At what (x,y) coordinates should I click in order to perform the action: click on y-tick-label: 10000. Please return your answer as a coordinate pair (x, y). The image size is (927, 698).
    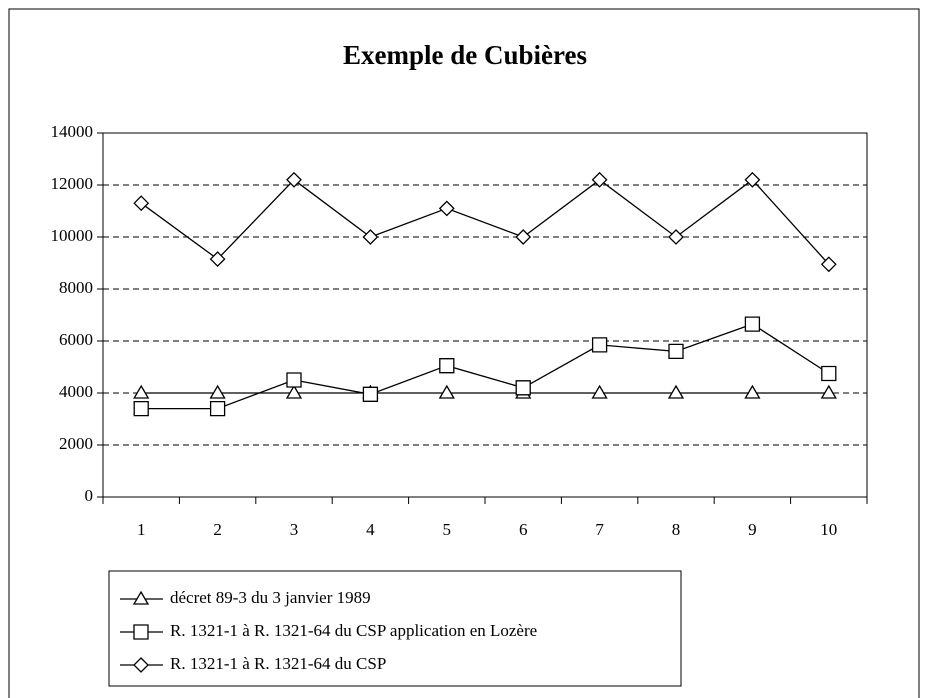
    Looking at the image, I should click on (72, 235).